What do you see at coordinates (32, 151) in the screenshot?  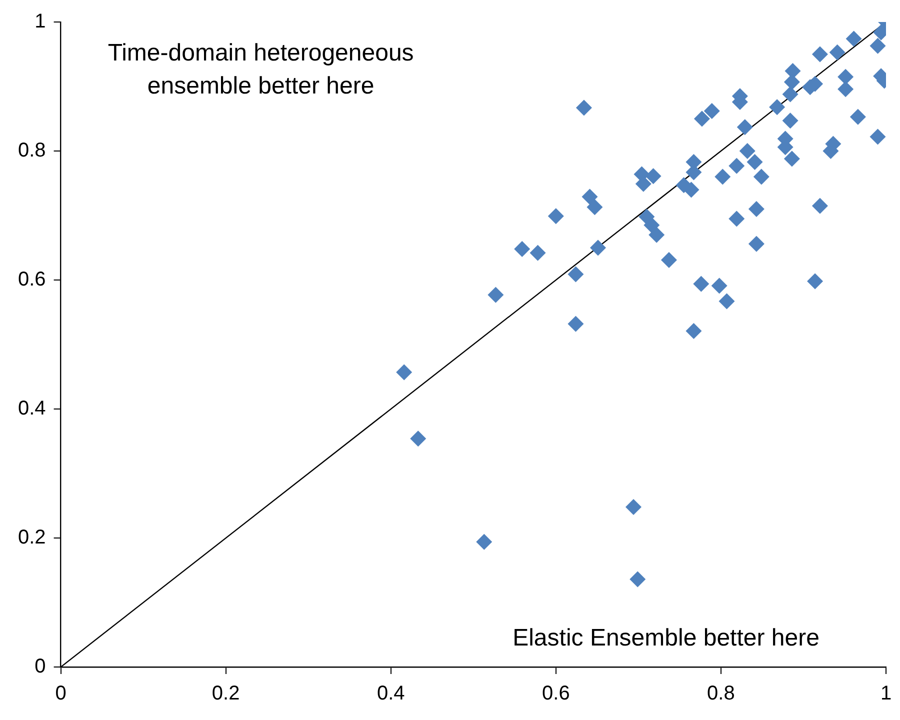 I see `y-tick-label: 0.8` at bounding box center [32, 151].